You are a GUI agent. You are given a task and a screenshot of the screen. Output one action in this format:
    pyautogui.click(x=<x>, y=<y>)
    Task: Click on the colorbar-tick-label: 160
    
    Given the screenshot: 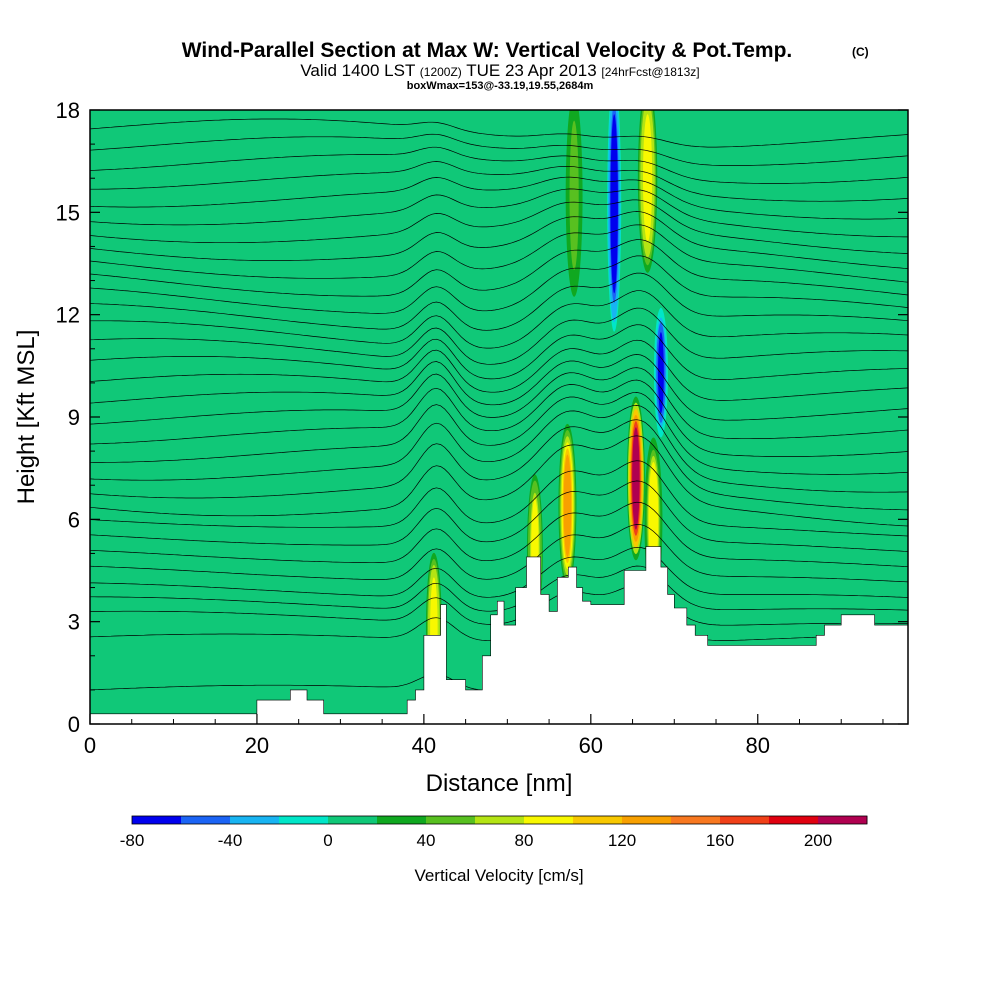 What is the action you would take?
    pyautogui.click(x=720, y=840)
    